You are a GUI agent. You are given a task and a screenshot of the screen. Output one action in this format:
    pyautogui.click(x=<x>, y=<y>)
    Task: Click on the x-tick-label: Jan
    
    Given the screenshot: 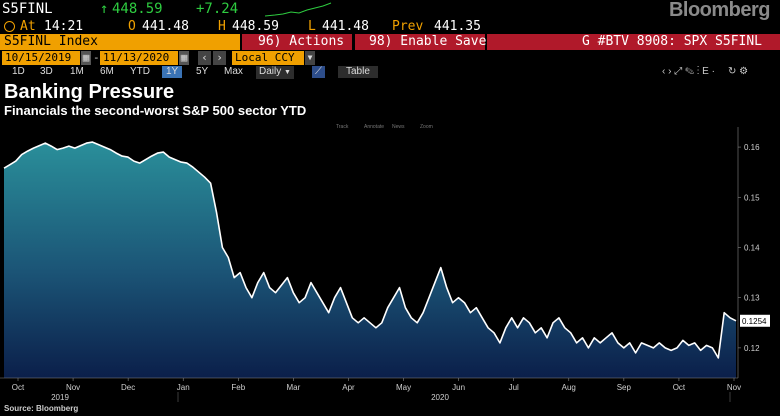 What is the action you would take?
    pyautogui.click(x=183, y=387)
    